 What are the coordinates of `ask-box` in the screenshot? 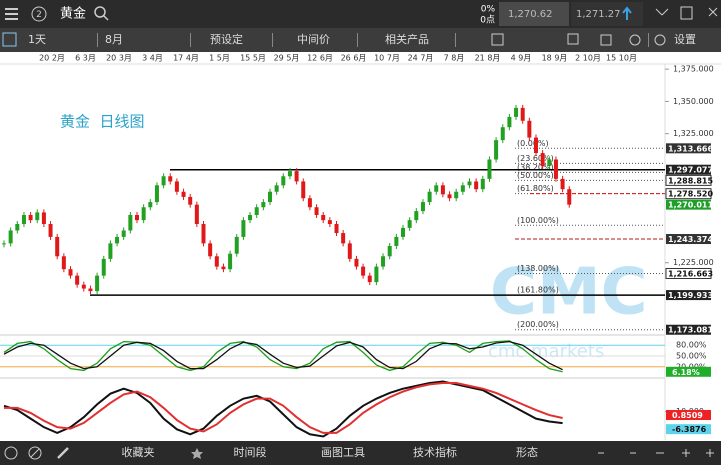 It's located at (607, 14).